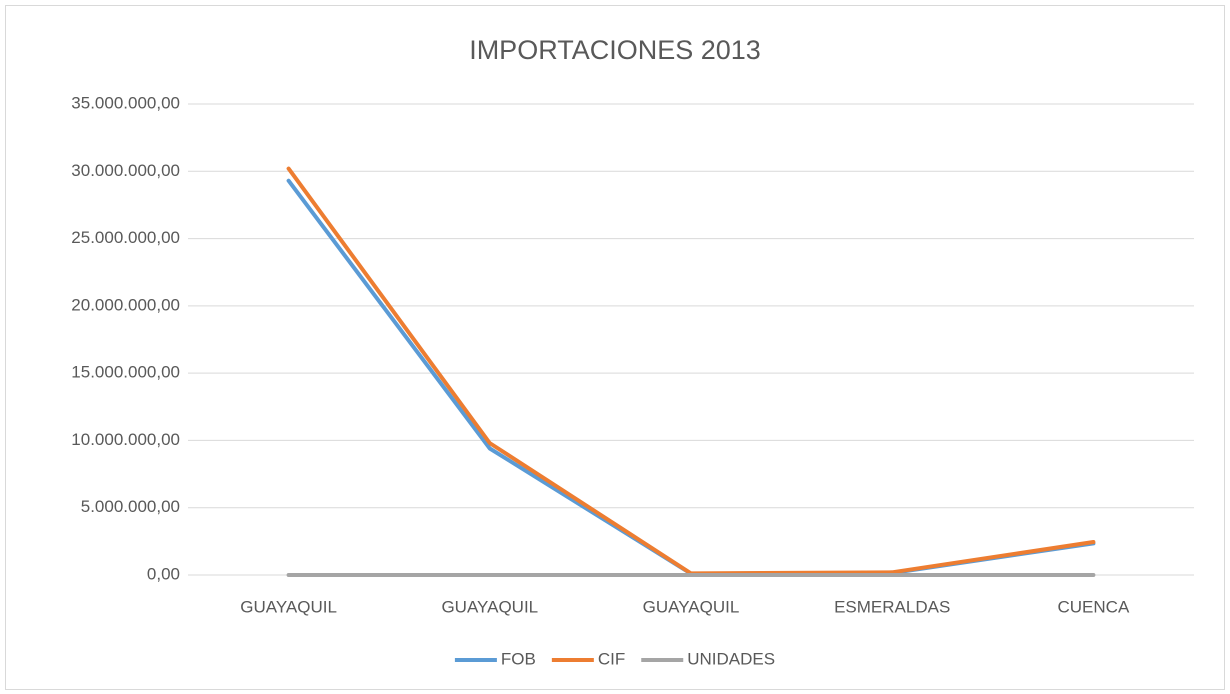 The width and height of the screenshot is (1230, 694). I want to click on y-tick-label: 30.000.000,00, so click(125, 170).